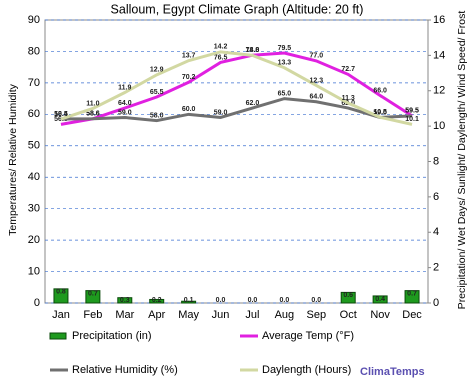 This screenshot has width=474, height=389. I want to click on value-label: 14.2, so click(221, 47).